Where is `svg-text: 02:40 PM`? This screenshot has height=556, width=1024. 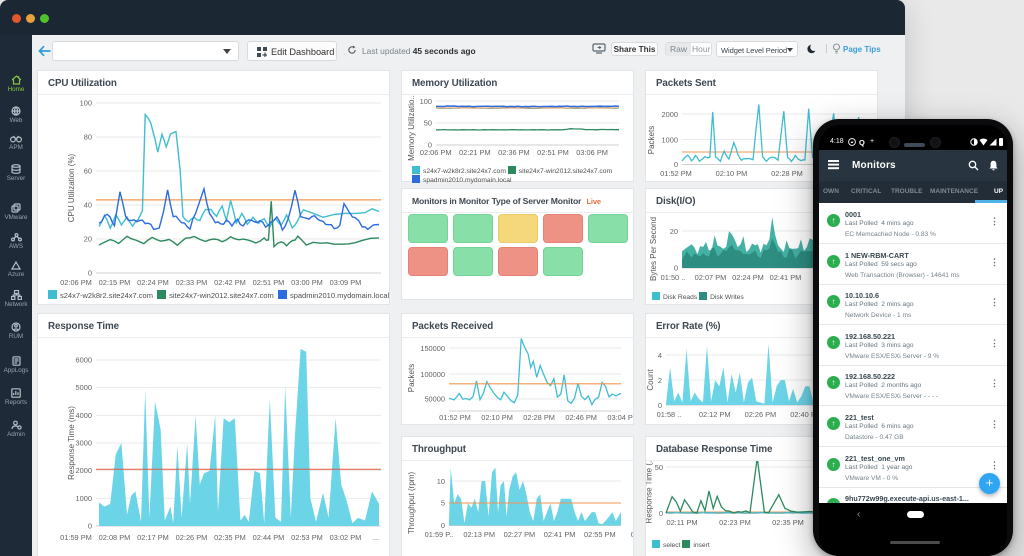
svg-text: 02:40 PM is located at coordinates (806, 414).